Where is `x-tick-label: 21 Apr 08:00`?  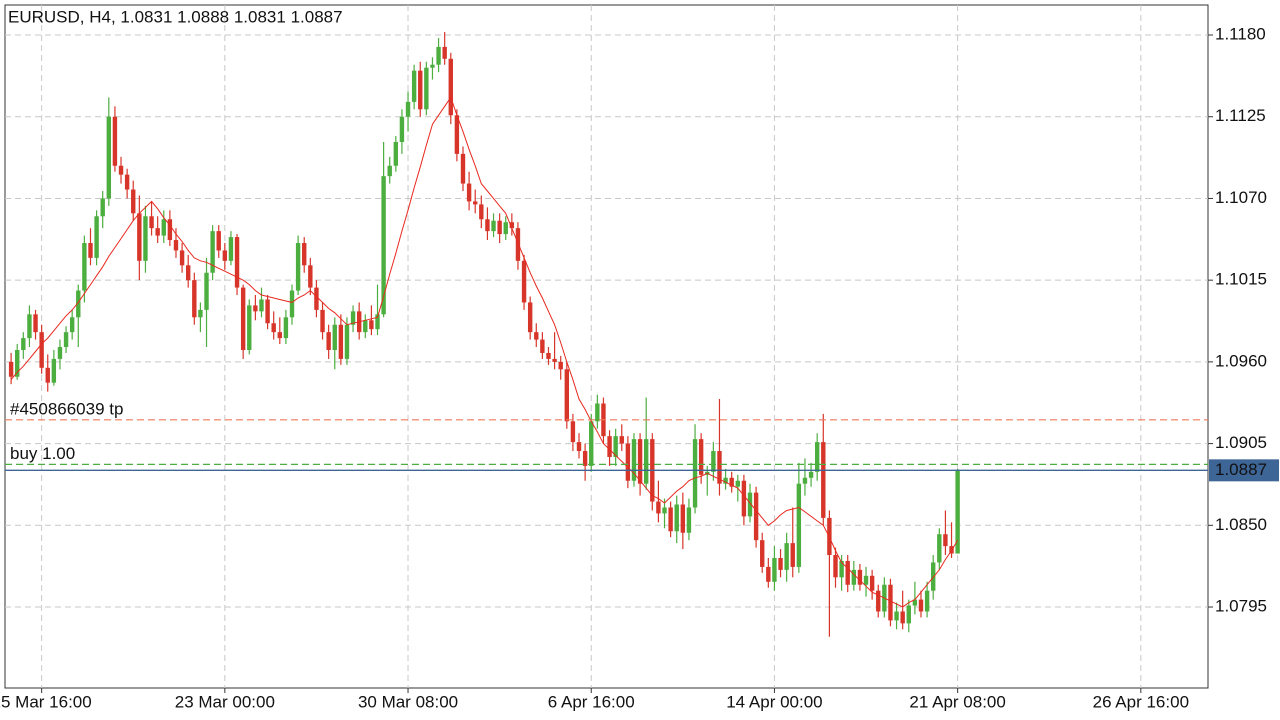 x-tick-label: 21 Apr 08:00 is located at coordinates (957, 701).